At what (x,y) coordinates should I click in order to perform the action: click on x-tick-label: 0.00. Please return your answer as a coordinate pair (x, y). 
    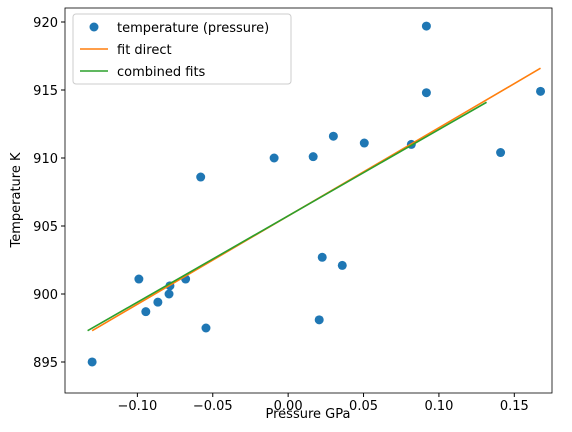
    Looking at the image, I should click on (288, 406).